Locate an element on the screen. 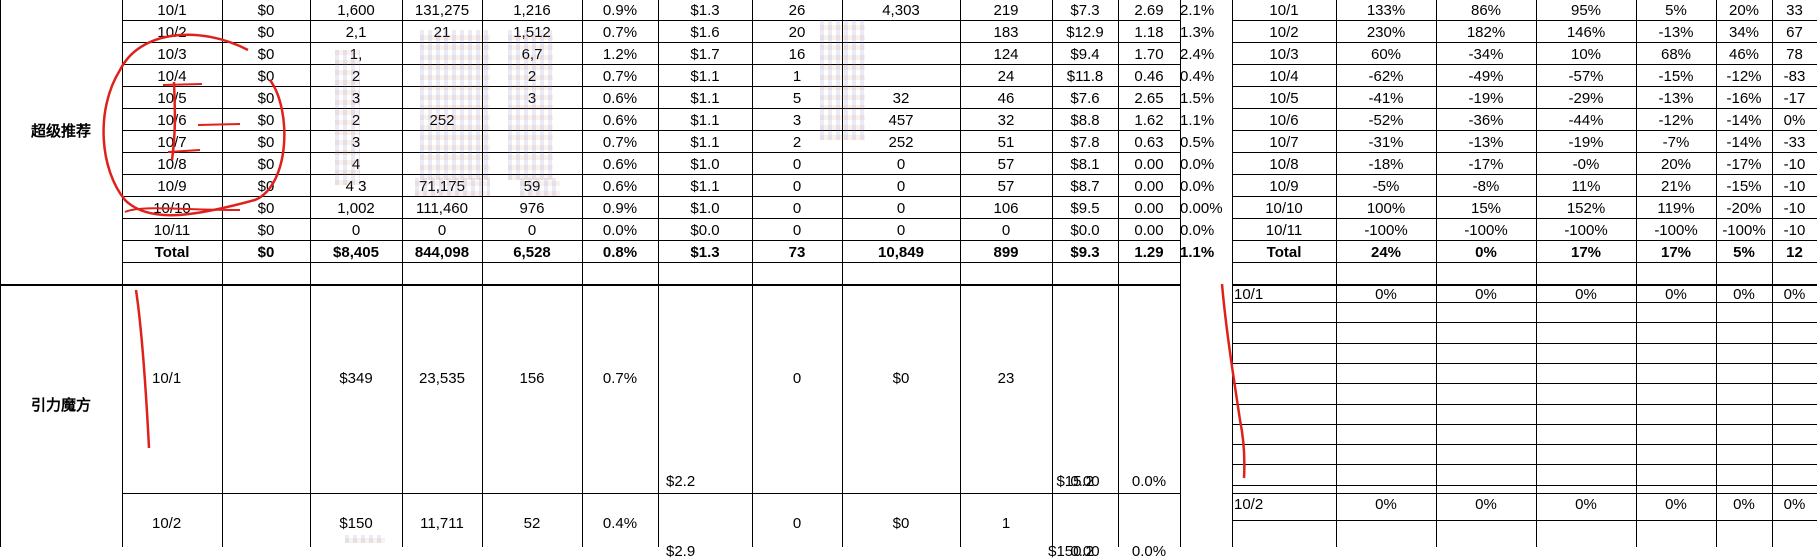 Image resolution: width=1817 pixels, height=560 pixels. table-cell: $1.1 is located at coordinates (705, 120).